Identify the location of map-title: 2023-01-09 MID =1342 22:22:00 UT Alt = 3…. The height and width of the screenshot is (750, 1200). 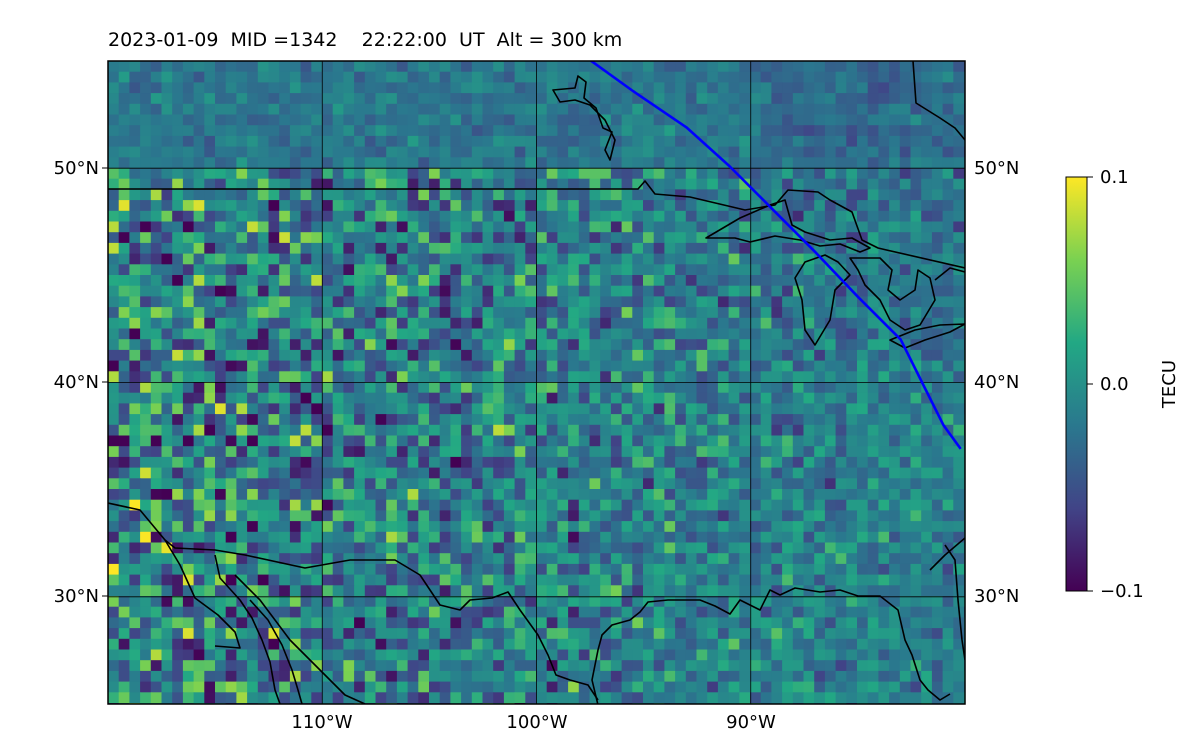
(365, 40).